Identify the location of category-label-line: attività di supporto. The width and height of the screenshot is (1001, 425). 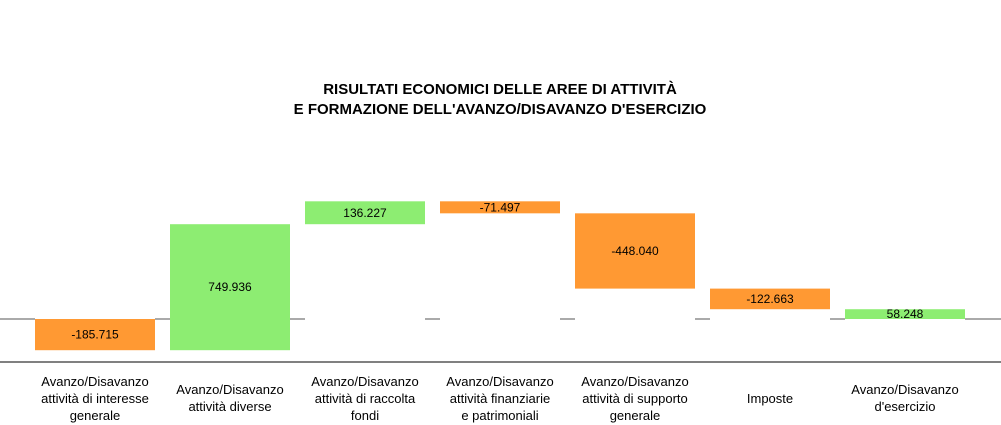
(635, 398).